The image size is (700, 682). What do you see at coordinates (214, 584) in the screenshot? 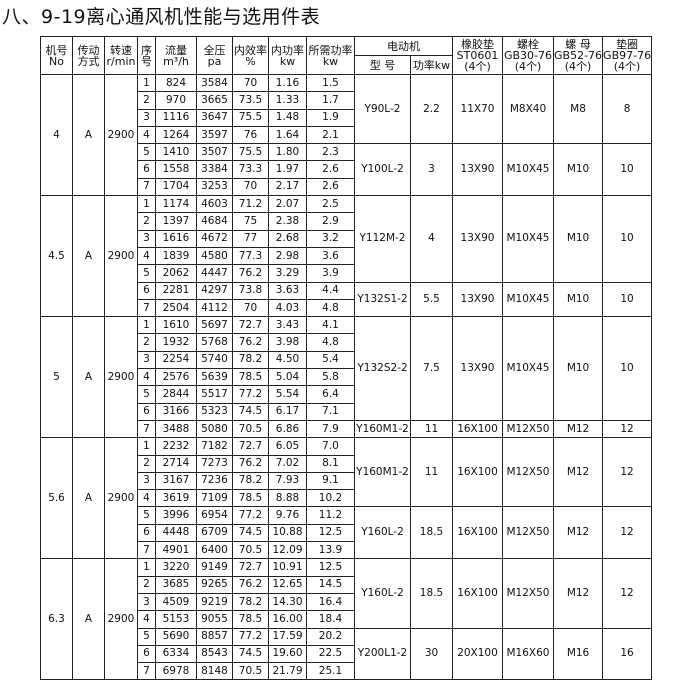
I see `data-cell: 9265` at bounding box center [214, 584].